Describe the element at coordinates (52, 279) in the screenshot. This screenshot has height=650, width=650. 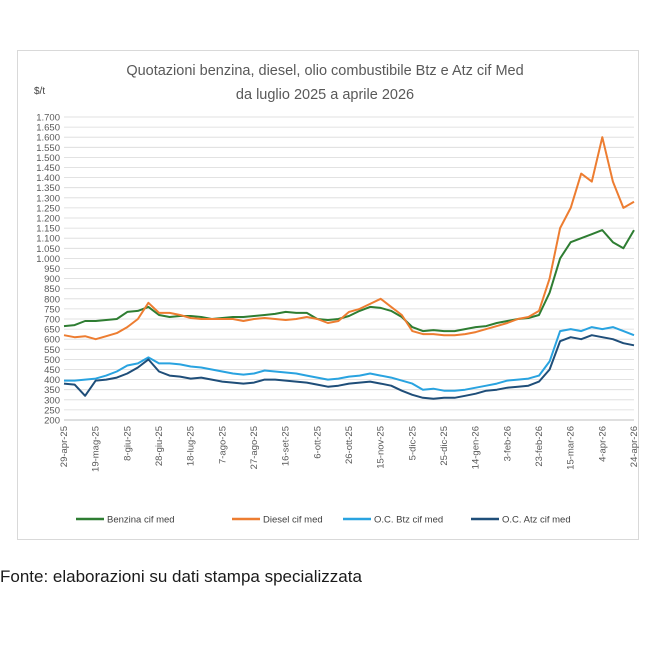
I see `y-tick-label: 900` at that location.